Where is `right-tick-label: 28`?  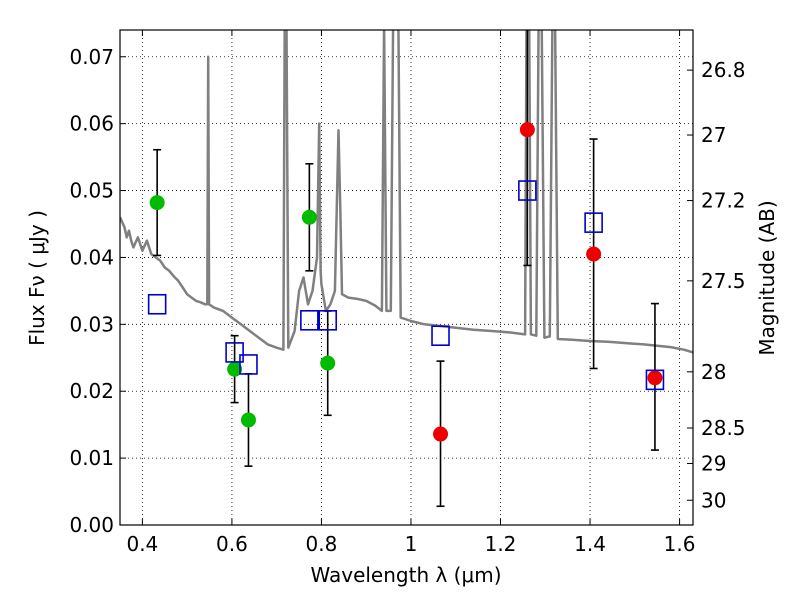 right-tick-label: 28 is located at coordinates (713, 372).